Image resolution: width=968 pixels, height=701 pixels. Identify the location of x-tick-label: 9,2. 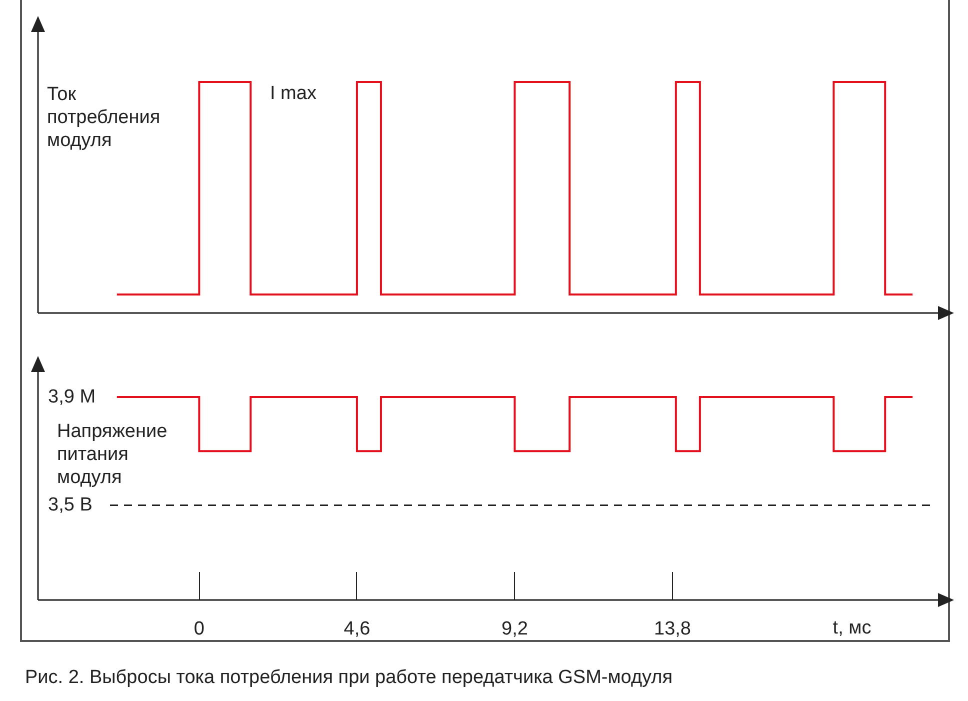
(515, 629).